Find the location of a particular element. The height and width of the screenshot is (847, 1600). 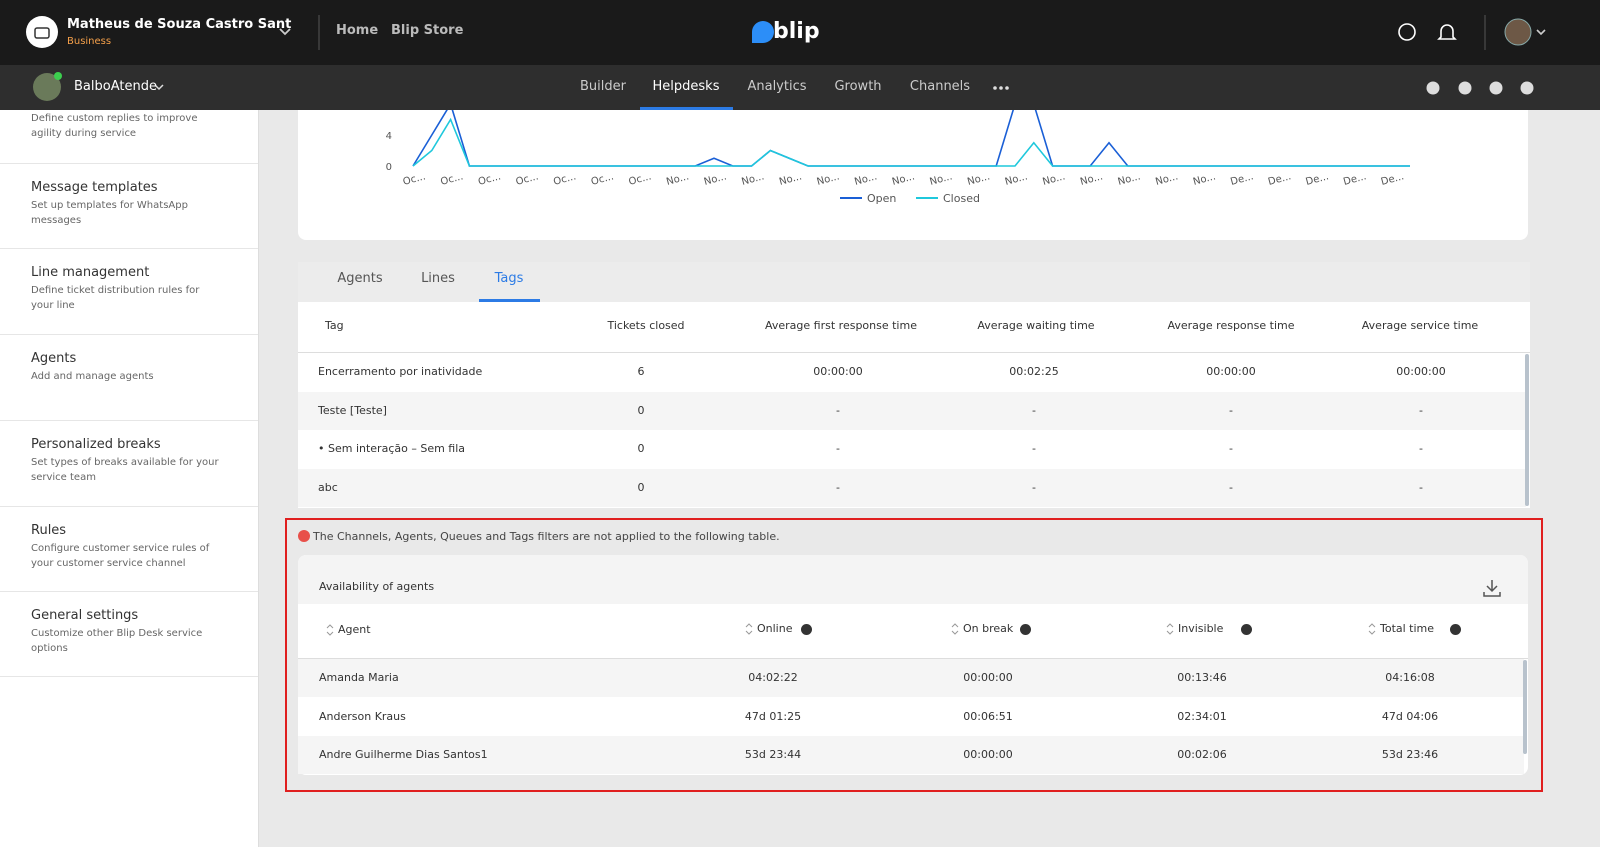

table-cell: 47d 01:25 is located at coordinates (773, 717).